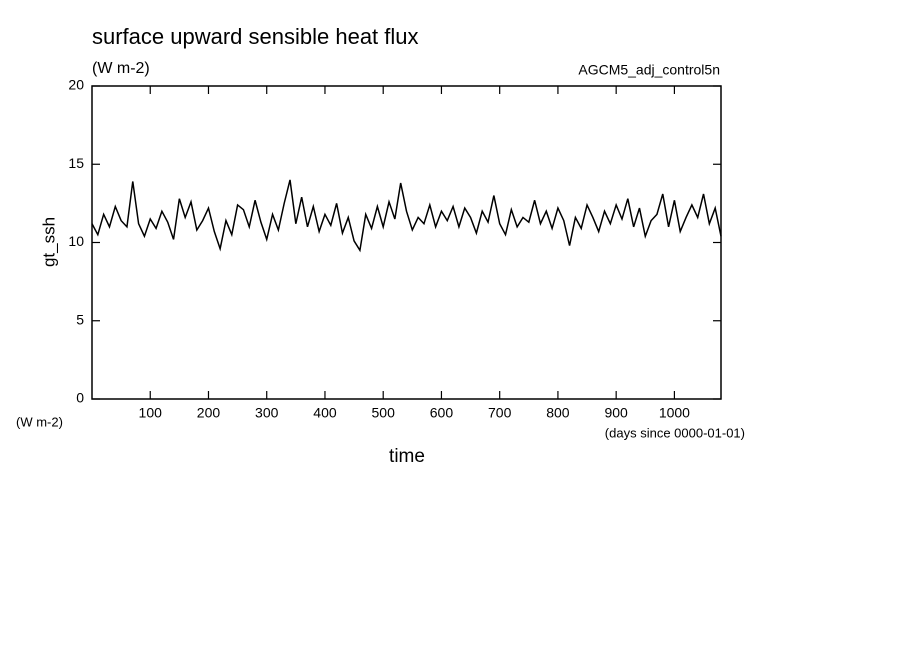 The width and height of the screenshot is (904, 659). Describe the element at coordinates (675, 432) in the screenshot. I see `x-units: (days since 0000-01-01)` at that location.